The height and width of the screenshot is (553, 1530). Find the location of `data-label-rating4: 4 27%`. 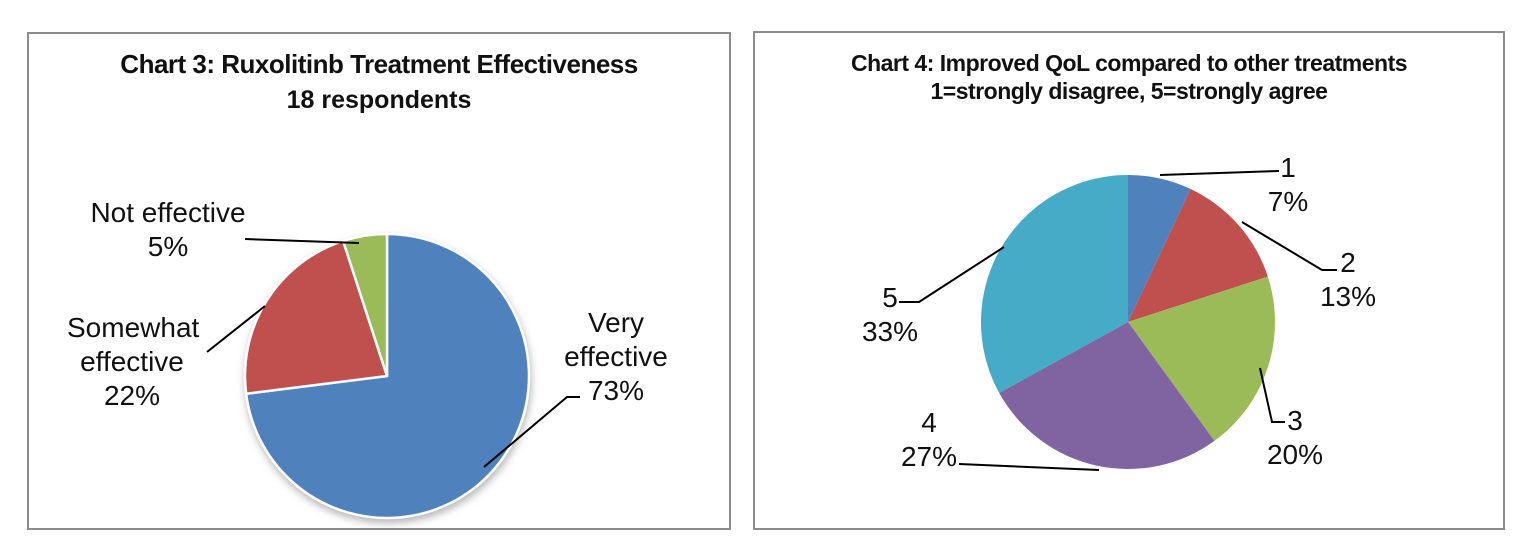

data-label-rating4: 4 27% is located at coordinates (929, 440).